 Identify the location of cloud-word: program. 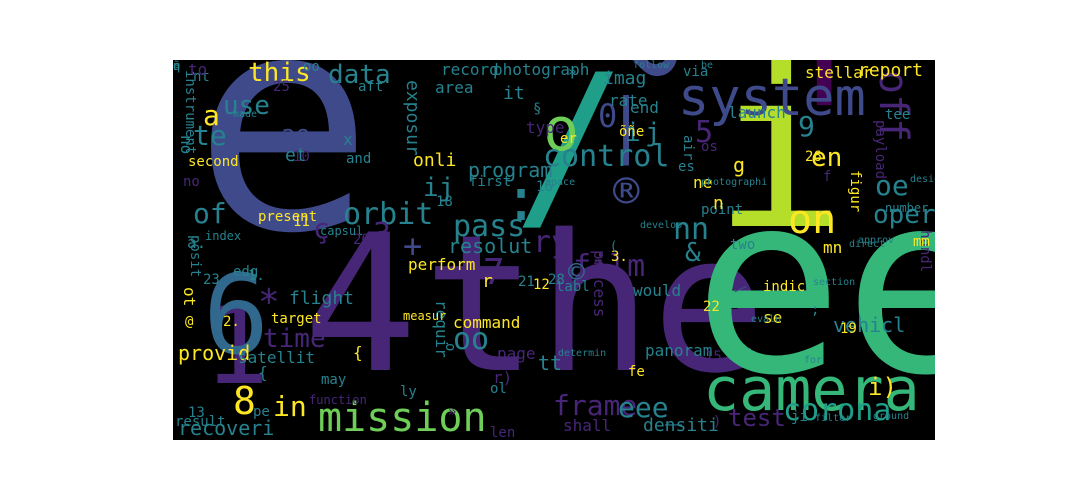
(510, 170).